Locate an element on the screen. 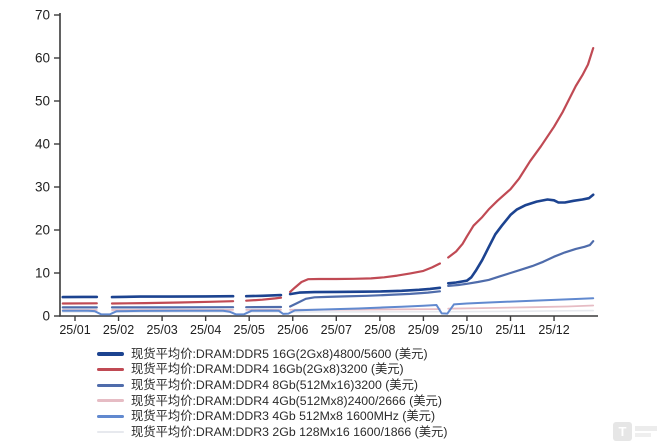 This screenshot has height=446, width=660. x-axis-label: 25/09 is located at coordinates (423, 330).